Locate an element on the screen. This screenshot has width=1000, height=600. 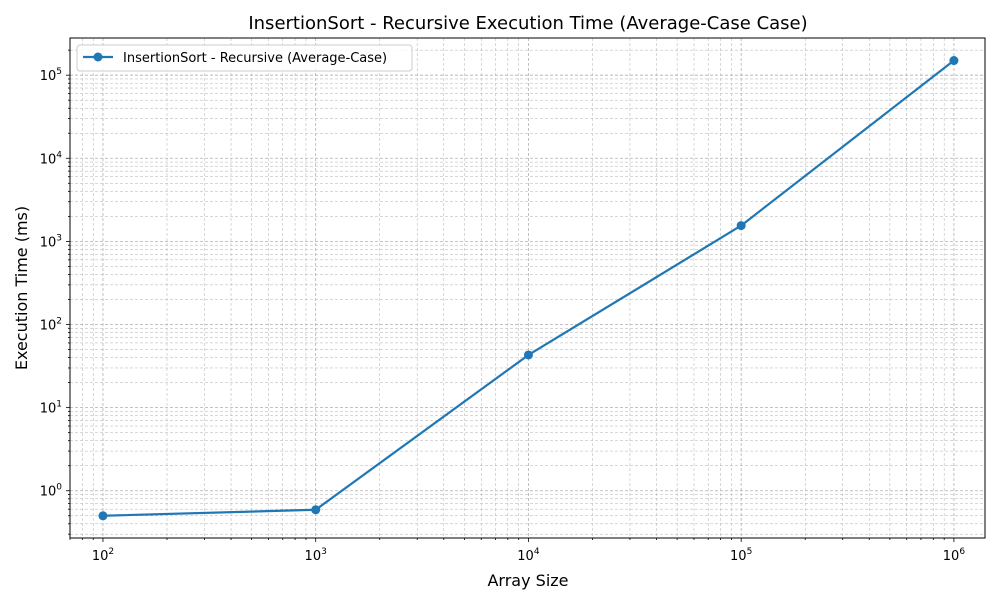
y-axis-label: Execution Time (ms) is located at coordinates (21, 288).